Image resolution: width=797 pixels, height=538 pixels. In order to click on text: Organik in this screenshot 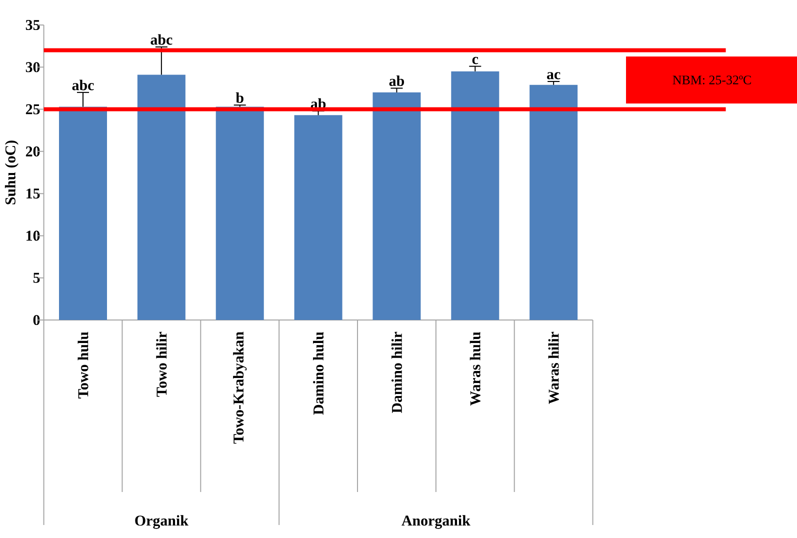, I will do `click(161, 522)`.